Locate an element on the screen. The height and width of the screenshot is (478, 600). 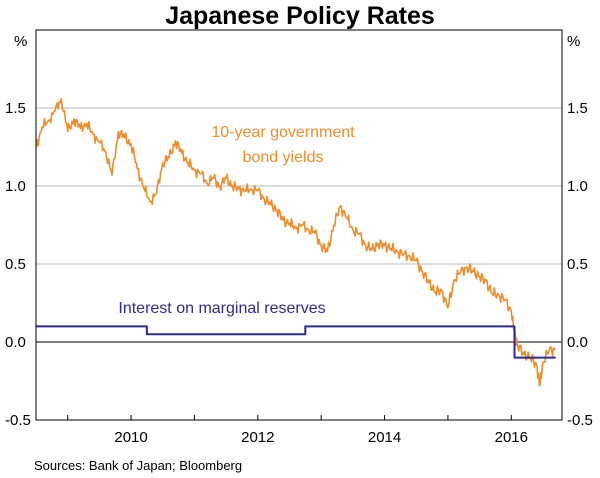
y-tick-label-left: 1.0 is located at coordinates (15, 186).